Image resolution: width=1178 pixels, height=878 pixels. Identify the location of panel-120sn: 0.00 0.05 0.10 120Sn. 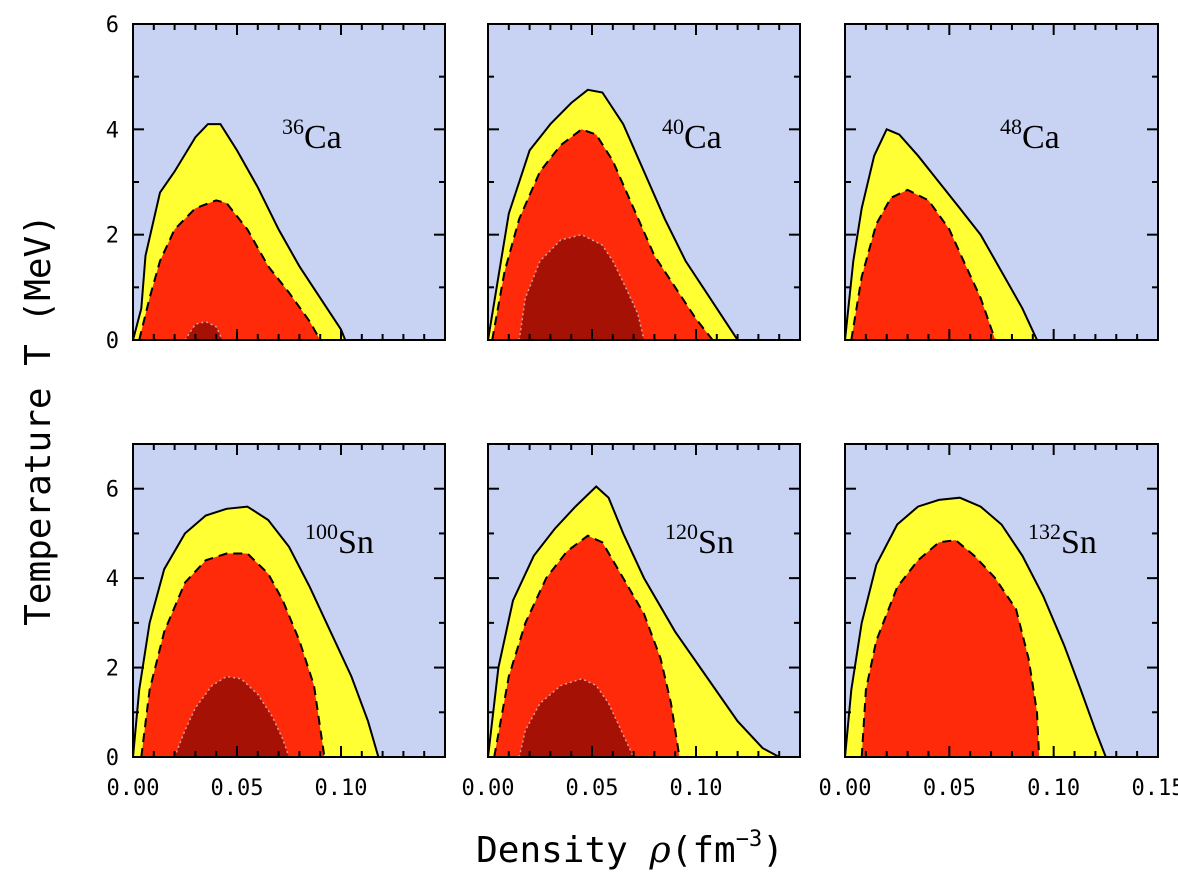
(631, 622).